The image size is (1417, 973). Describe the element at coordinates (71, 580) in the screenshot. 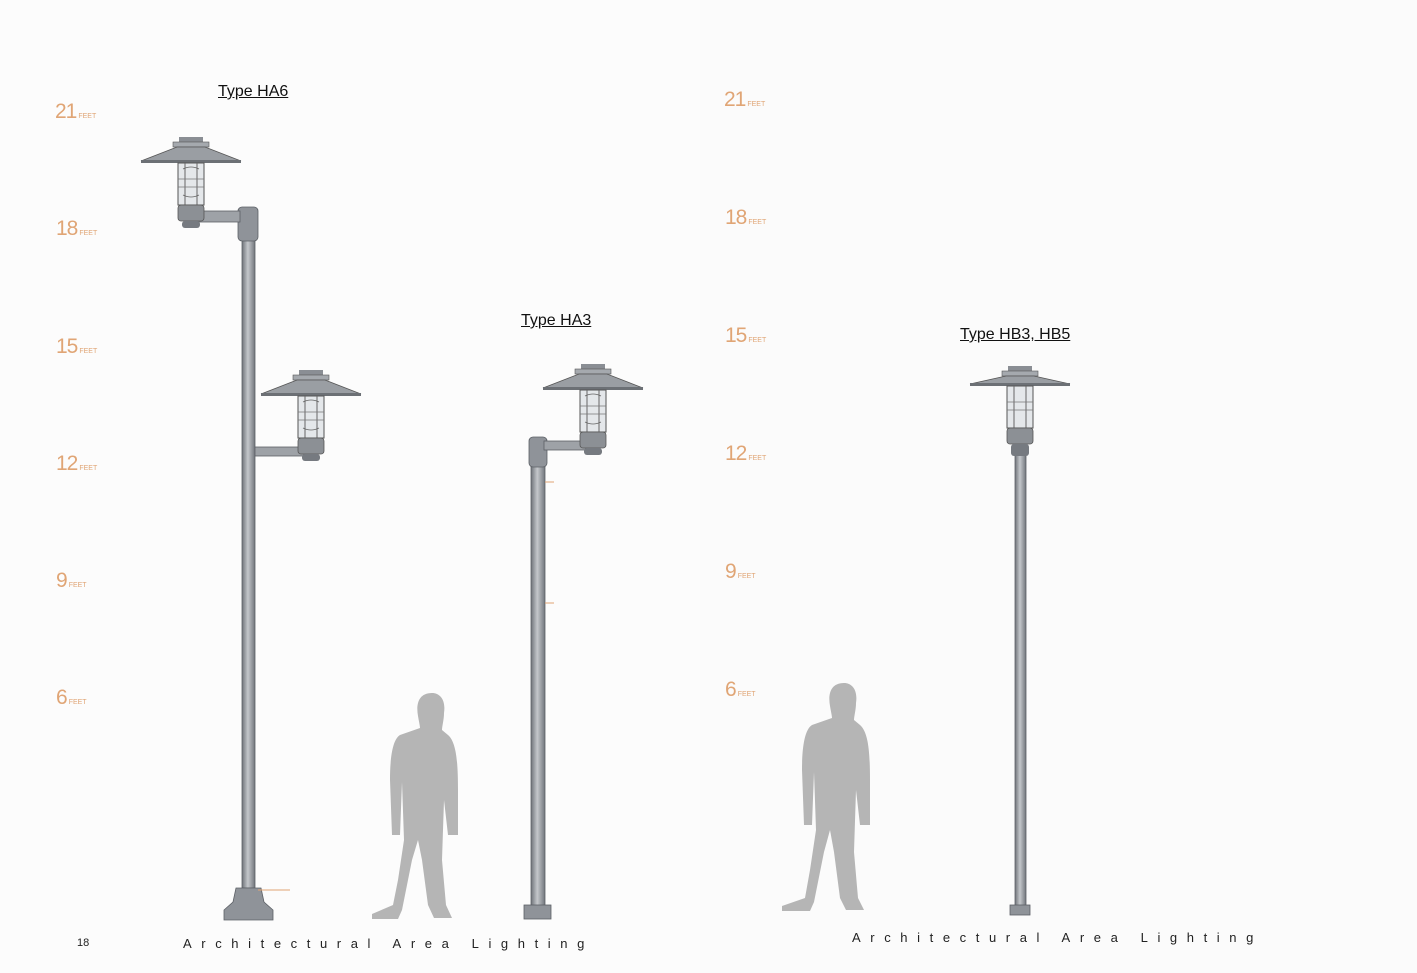

I see `scale-label-9ft: 9 FEET` at that location.